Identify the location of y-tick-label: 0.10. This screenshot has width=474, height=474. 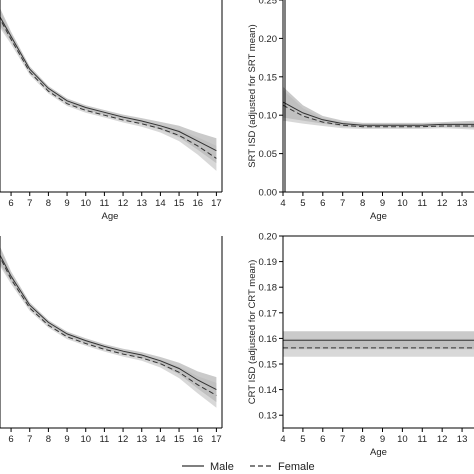
(268, 116).